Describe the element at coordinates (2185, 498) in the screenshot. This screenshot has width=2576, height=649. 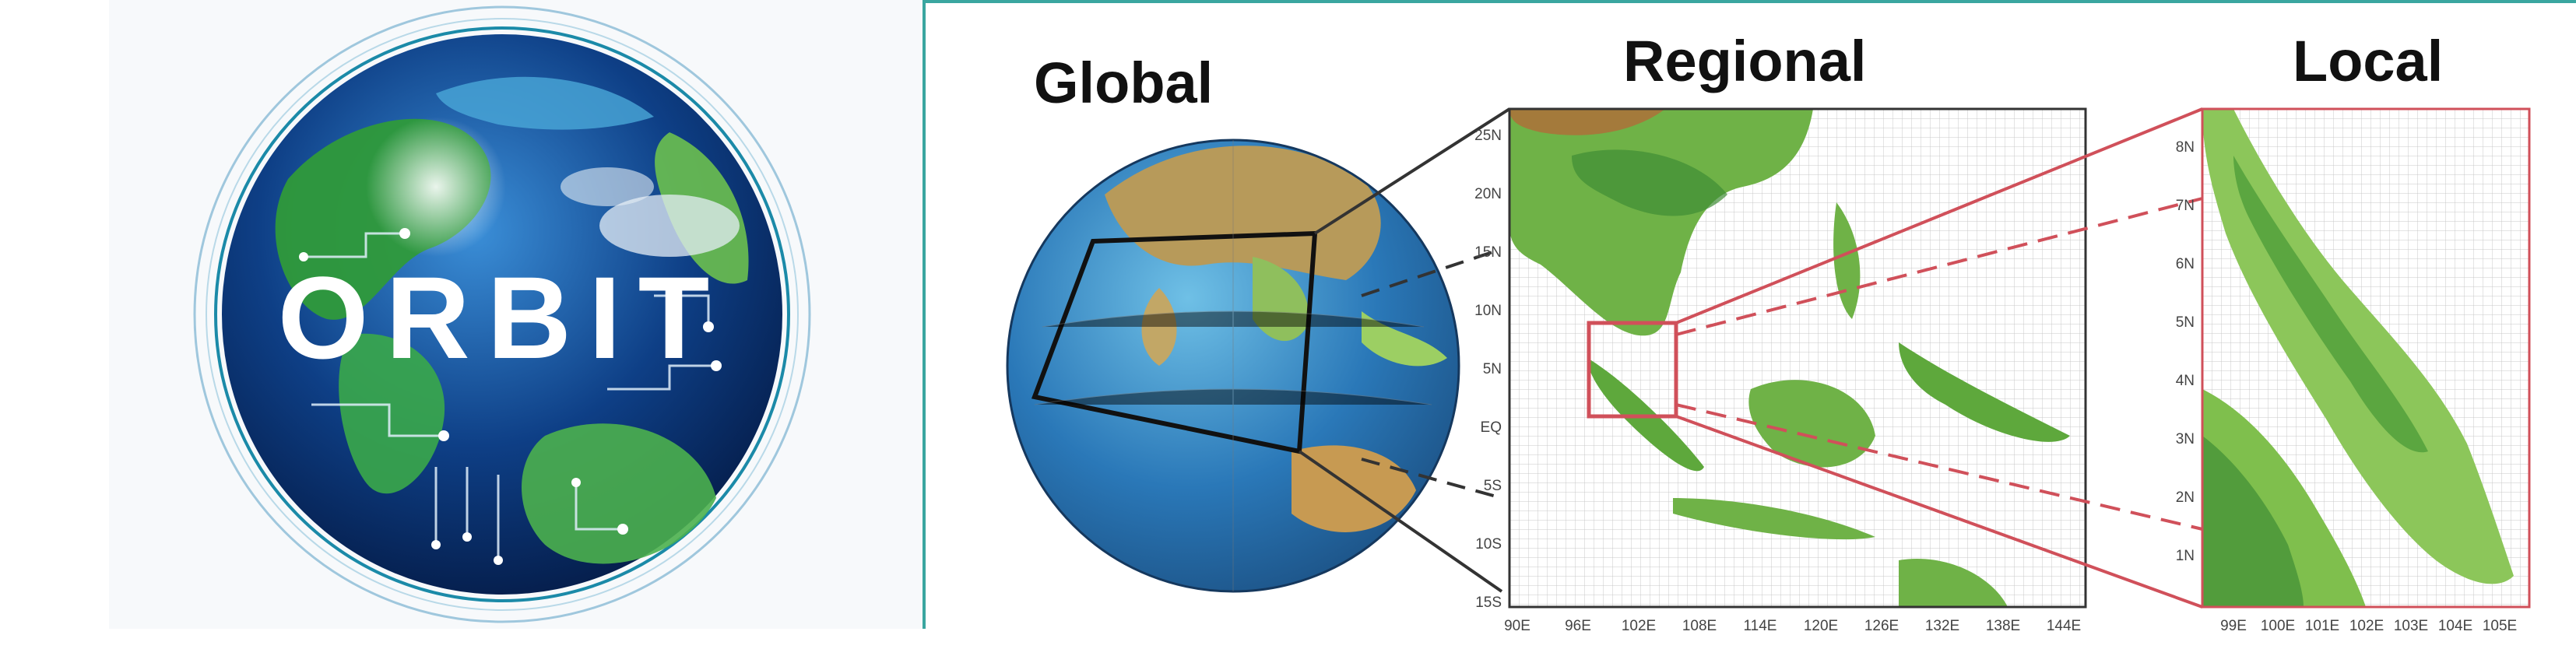
I see `lat-label: 2N` at that location.